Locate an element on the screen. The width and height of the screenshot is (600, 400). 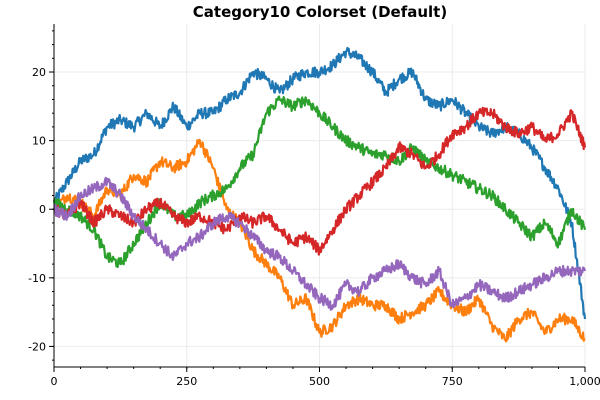
x-tick-label-0: 0 is located at coordinates (54, 381).